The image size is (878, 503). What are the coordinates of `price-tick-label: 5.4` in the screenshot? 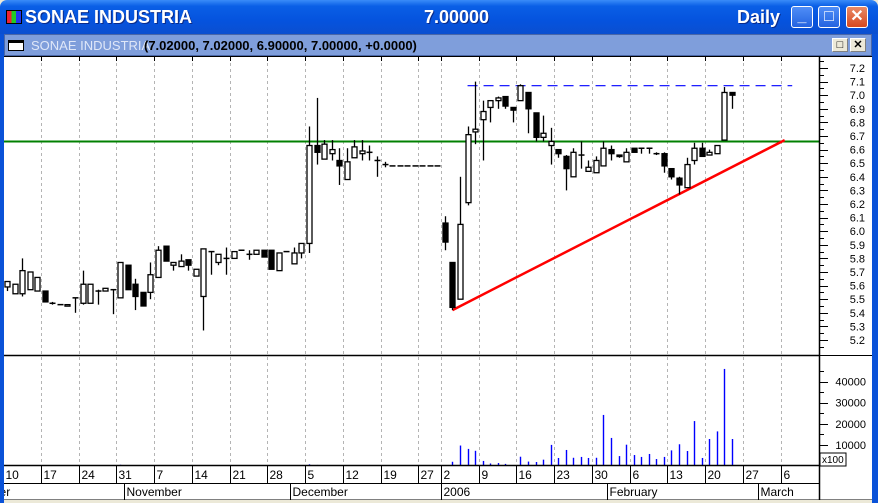 It's located at (857, 314).